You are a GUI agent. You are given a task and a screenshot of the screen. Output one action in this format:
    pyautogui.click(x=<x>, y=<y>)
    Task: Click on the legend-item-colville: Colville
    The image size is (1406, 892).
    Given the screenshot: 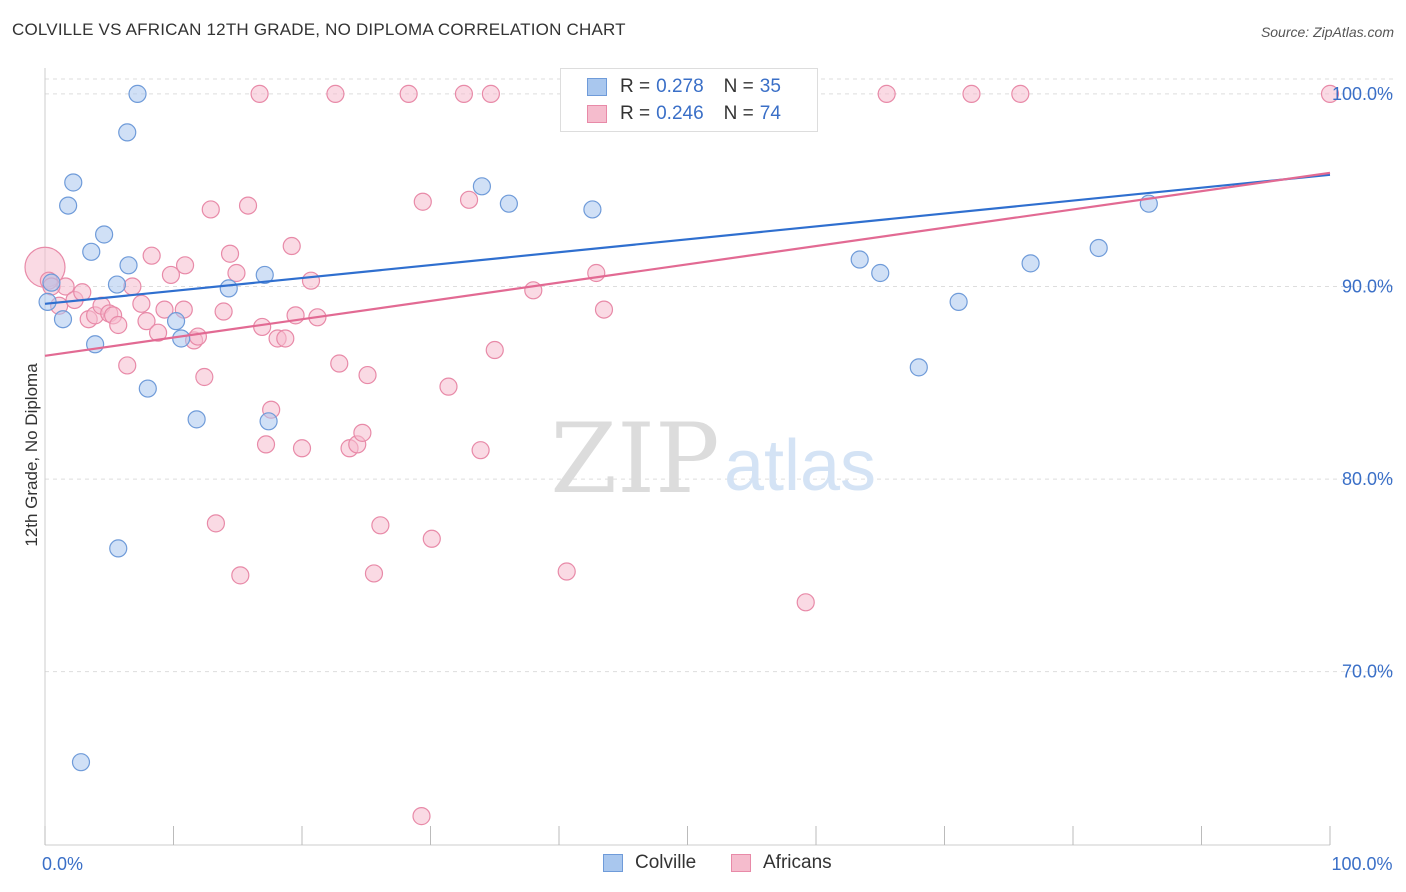 What is the action you would take?
    pyautogui.click(x=649, y=863)
    